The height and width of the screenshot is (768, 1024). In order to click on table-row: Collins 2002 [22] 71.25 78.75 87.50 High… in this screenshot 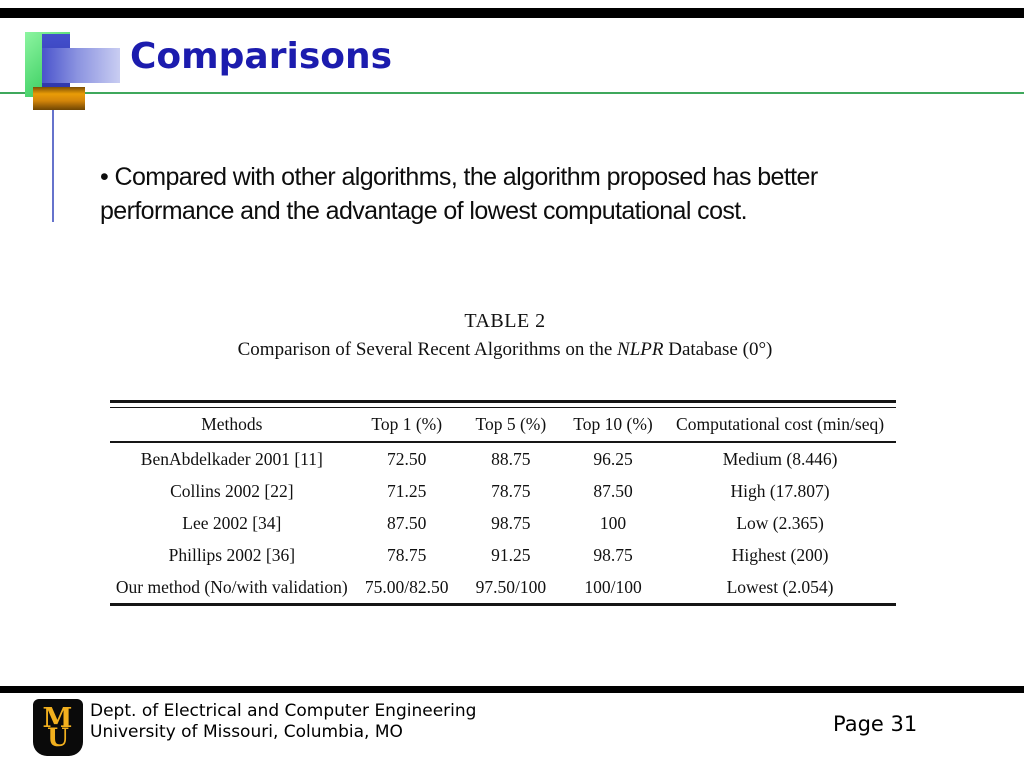, I will do `click(503, 491)`.